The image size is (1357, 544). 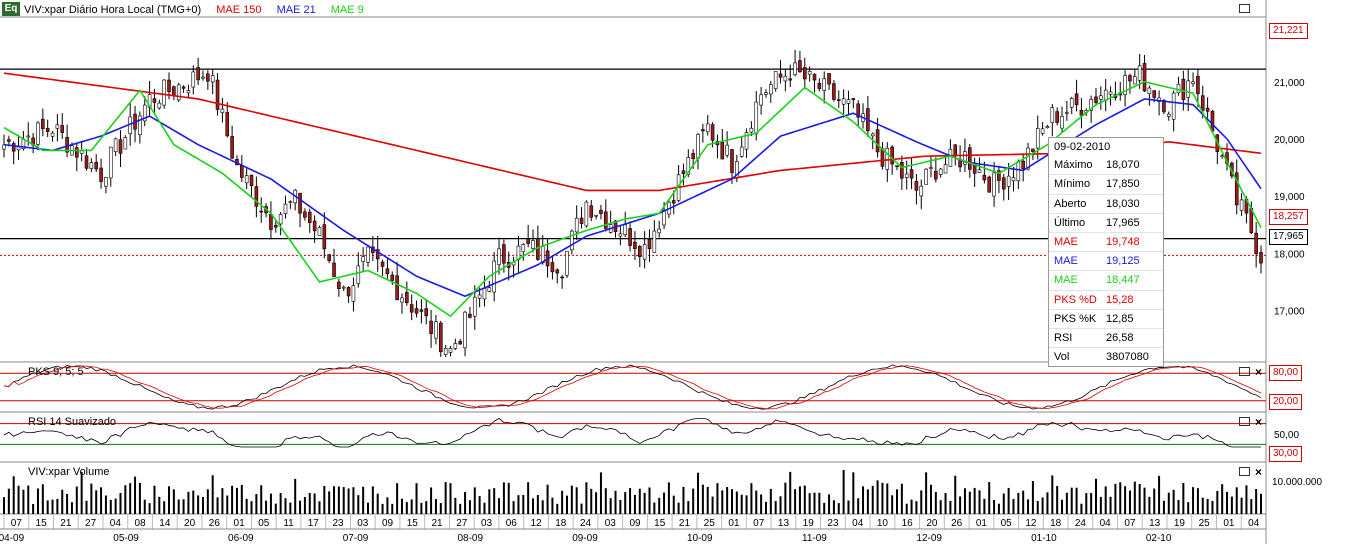 What do you see at coordinates (347, 10) in the screenshot?
I see `indicator-mae9: MAE 9` at bounding box center [347, 10].